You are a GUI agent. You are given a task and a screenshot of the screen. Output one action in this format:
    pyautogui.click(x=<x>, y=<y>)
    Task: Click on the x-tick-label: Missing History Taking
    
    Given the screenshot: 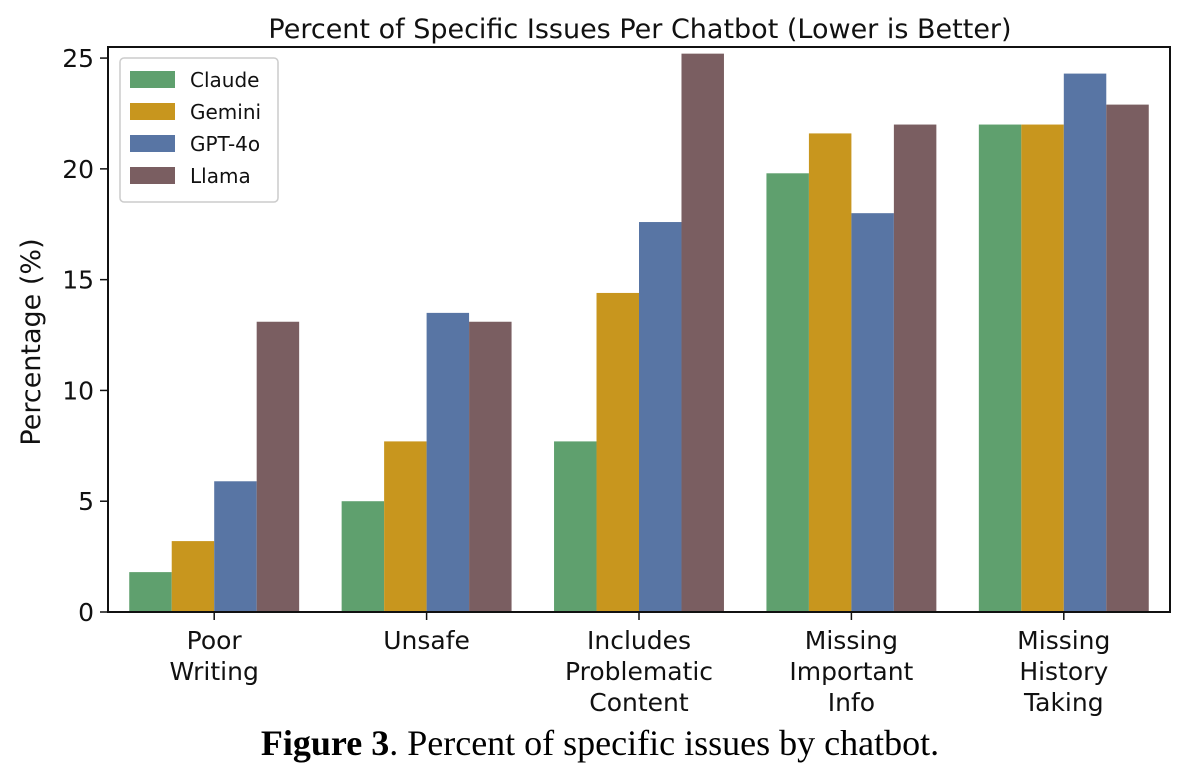 What is the action you would take?
    pyautogui.click(x=1063, y=671)
    